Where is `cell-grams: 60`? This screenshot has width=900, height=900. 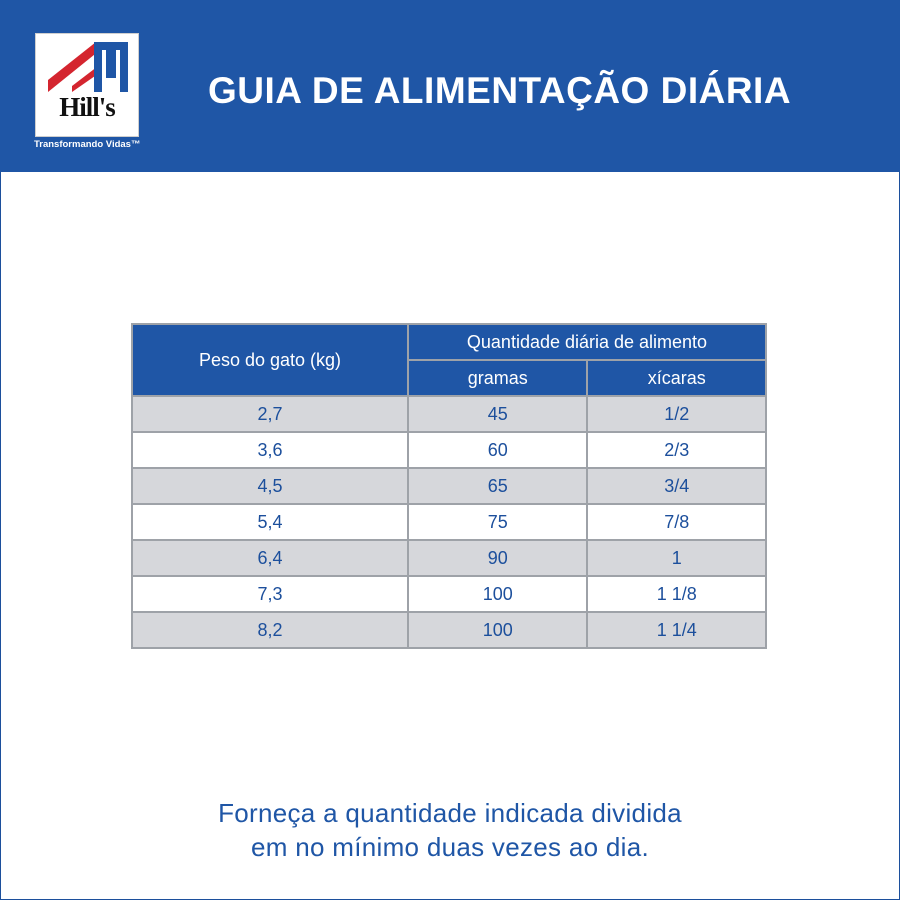 cell-grams: 60 is located at coordinates (497, 450).